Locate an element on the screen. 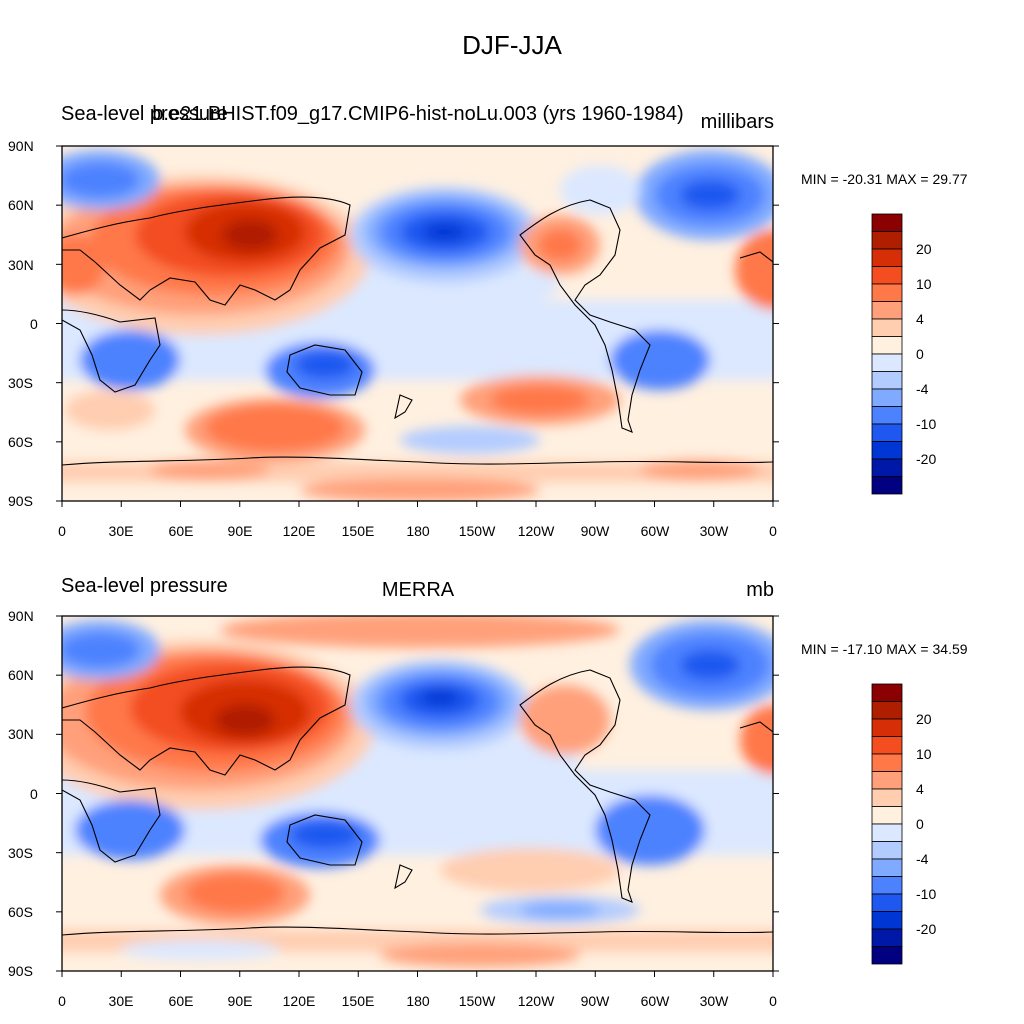 This screenshot has height=1024, width=1024. panel2-lon-tick: 180 is located at coordinates (418, 1001).